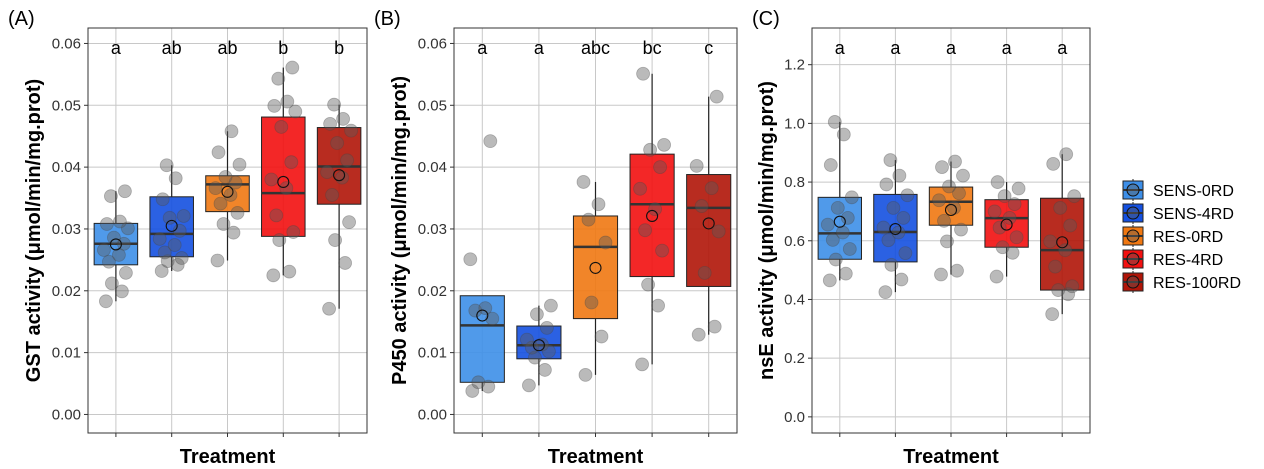 Image resolution: width=1264 pixels, height=469 pixels. I want to click on y-tick-label: 0.03, so click(432, 229).